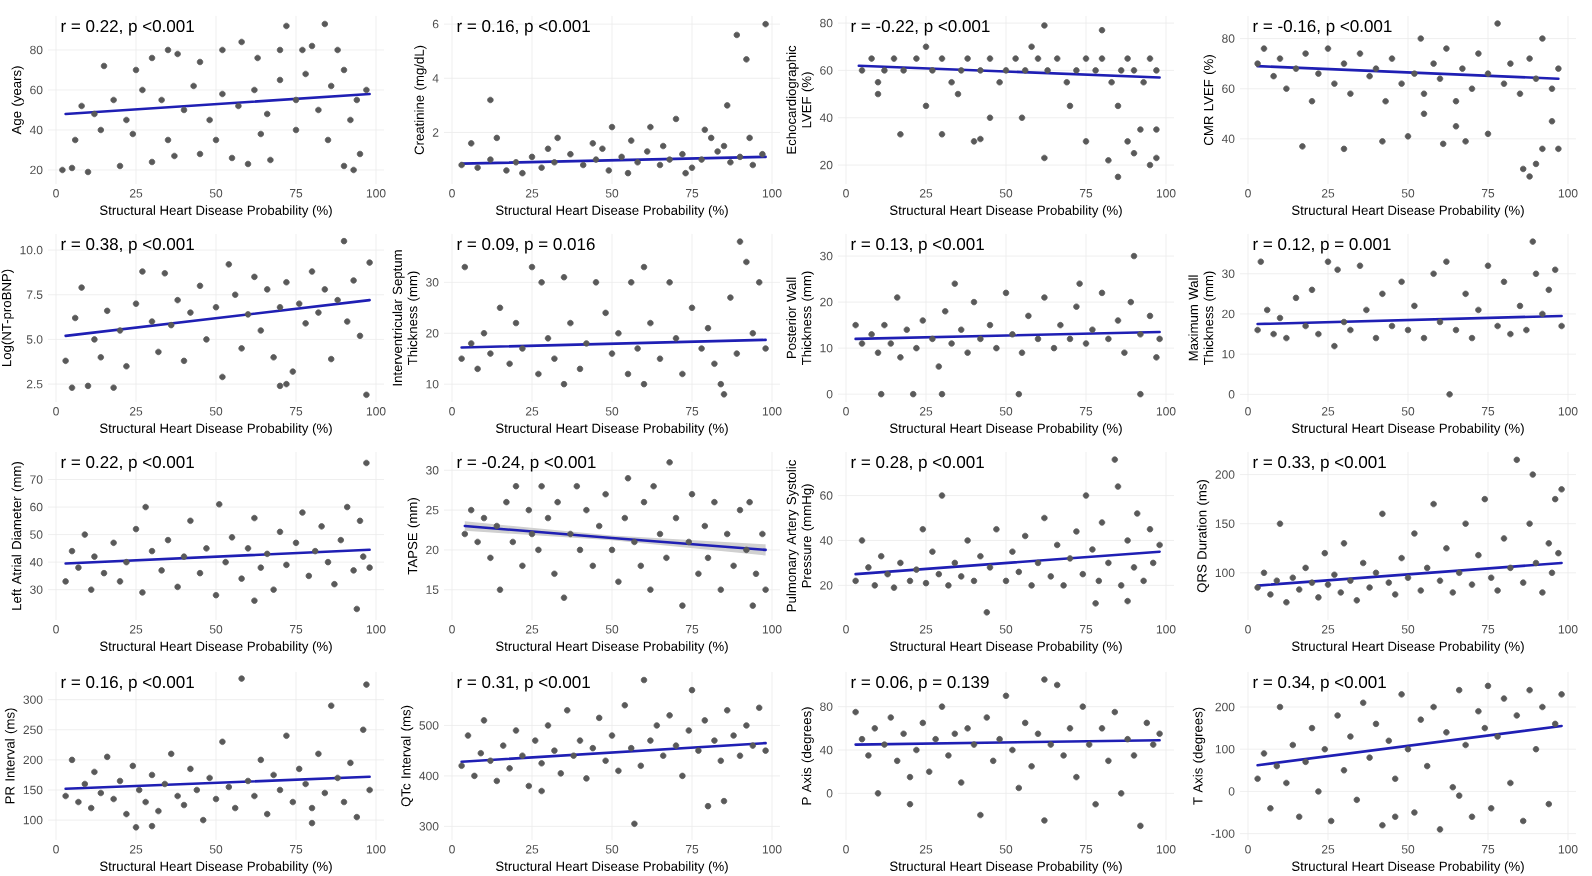 The height and width of the screenshot is (876, 1592). What do you see at coordinates (917, 464) in the screenshot?
I see `annotation: r = 0.28, p <0.001` at bounding box center [917, 464].